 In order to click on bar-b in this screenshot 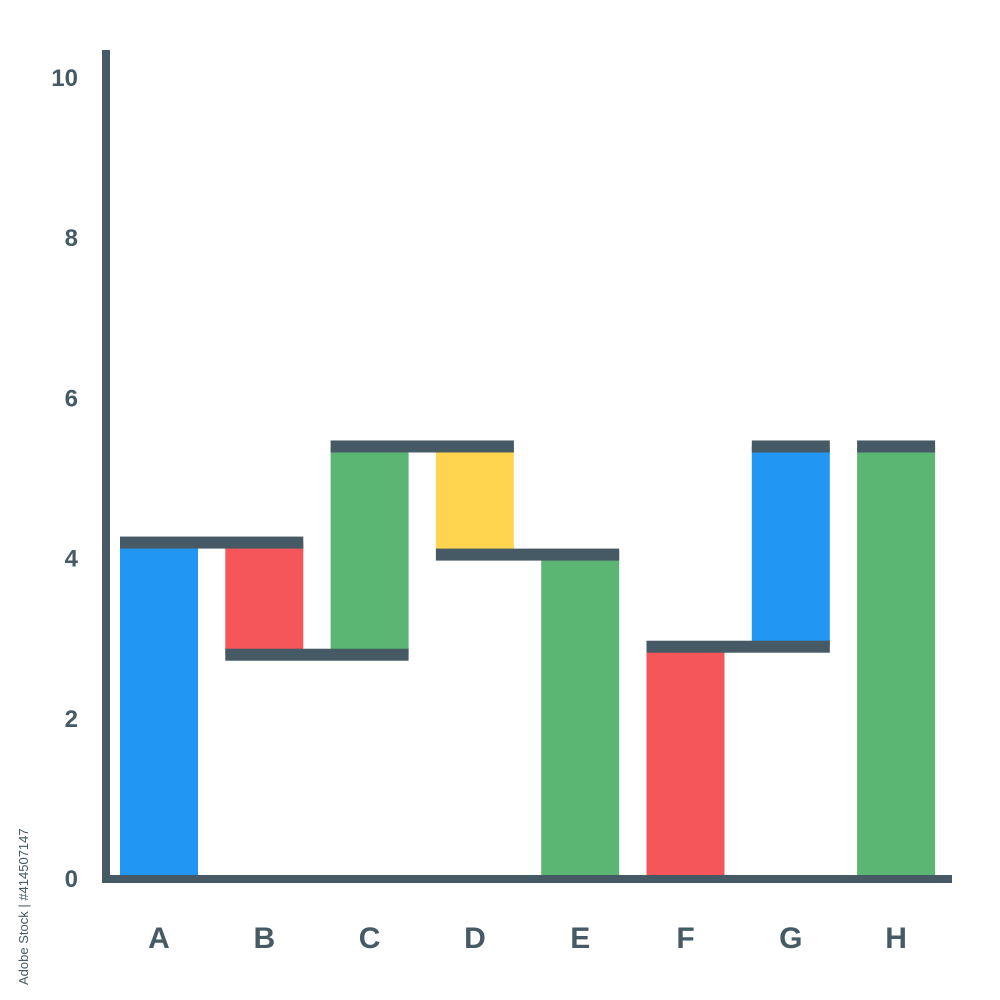, I will do `click(264, 598)`.